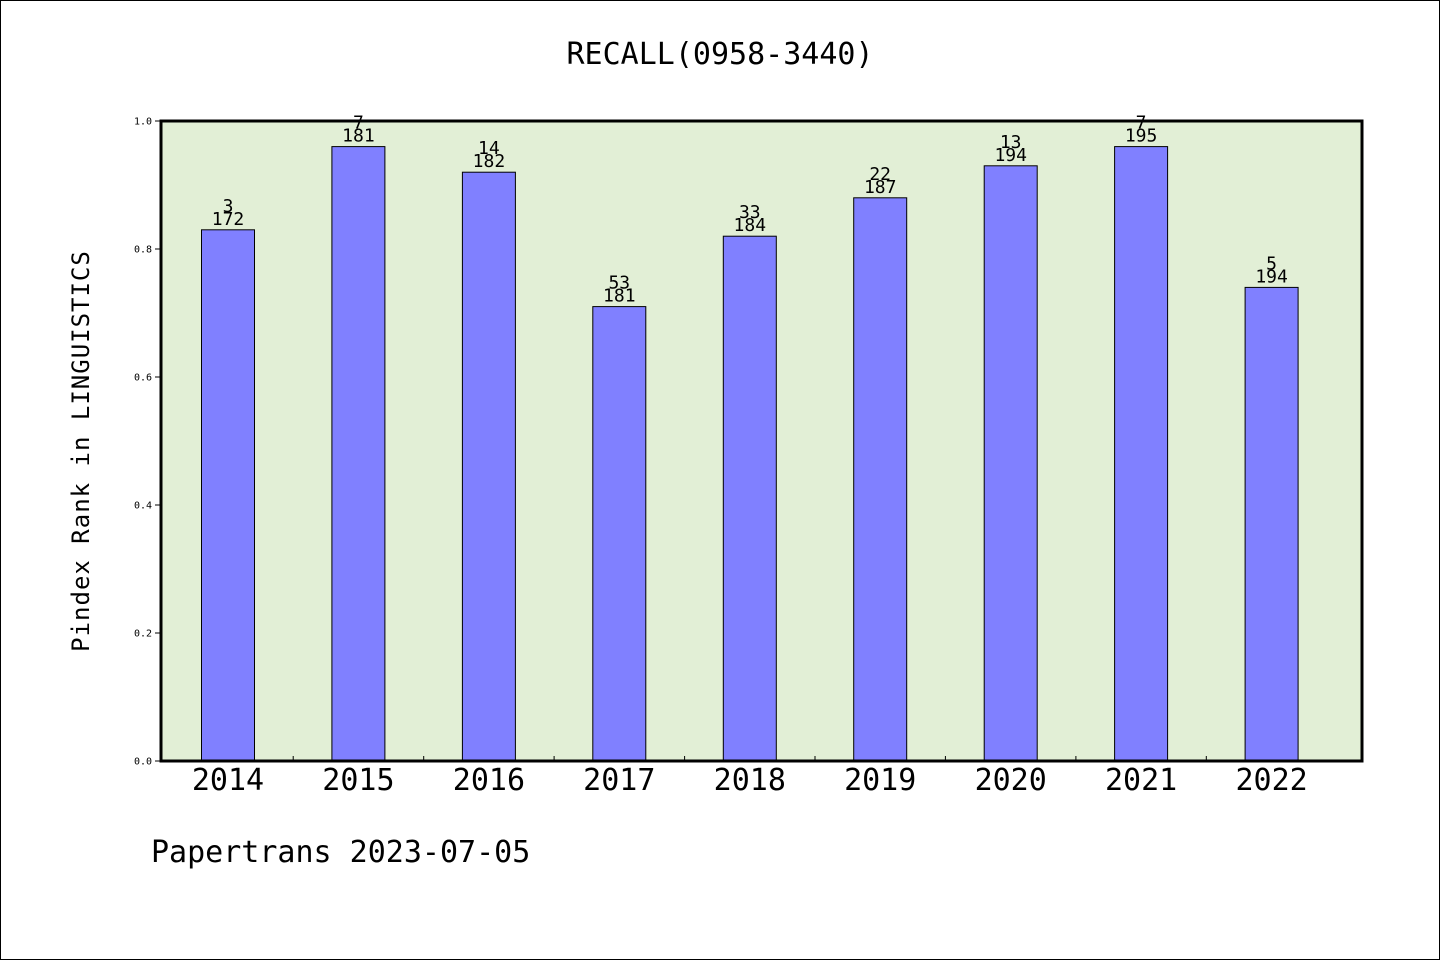 This screenshot has height=960, width=1440. Describe the element at coordinates (1141, 136) in the screenshot. I see `total-label-2021: 195` at that location.